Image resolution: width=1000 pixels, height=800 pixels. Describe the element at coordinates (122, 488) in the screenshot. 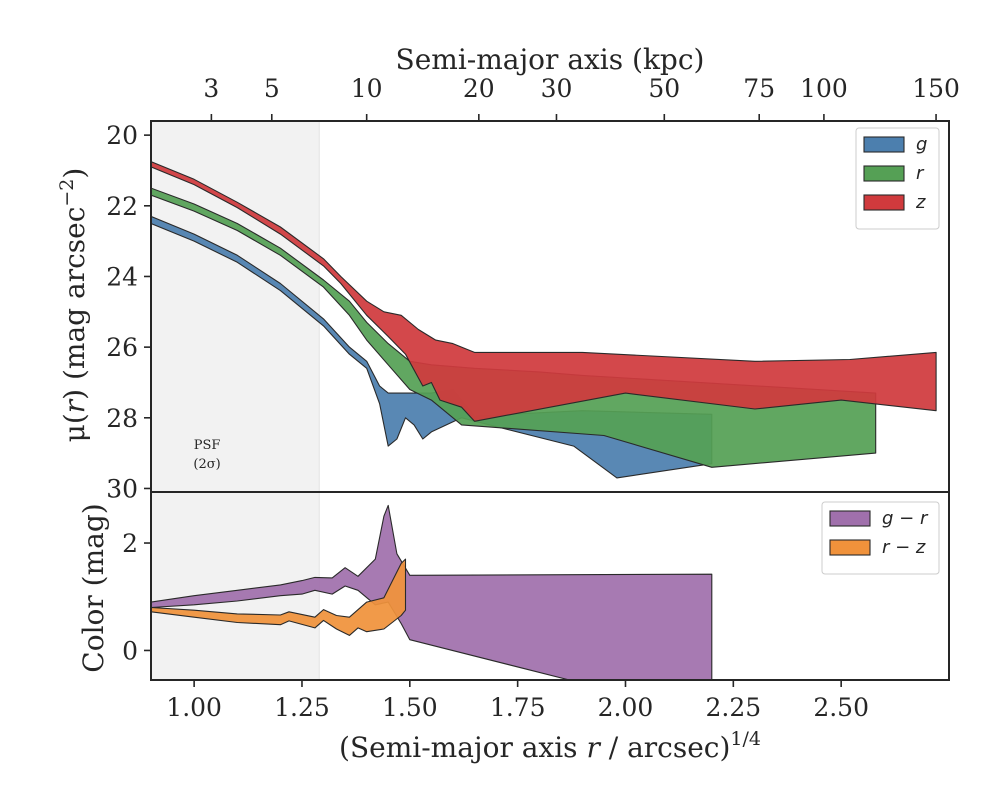

I see `y-tick-label: 30` at that location.